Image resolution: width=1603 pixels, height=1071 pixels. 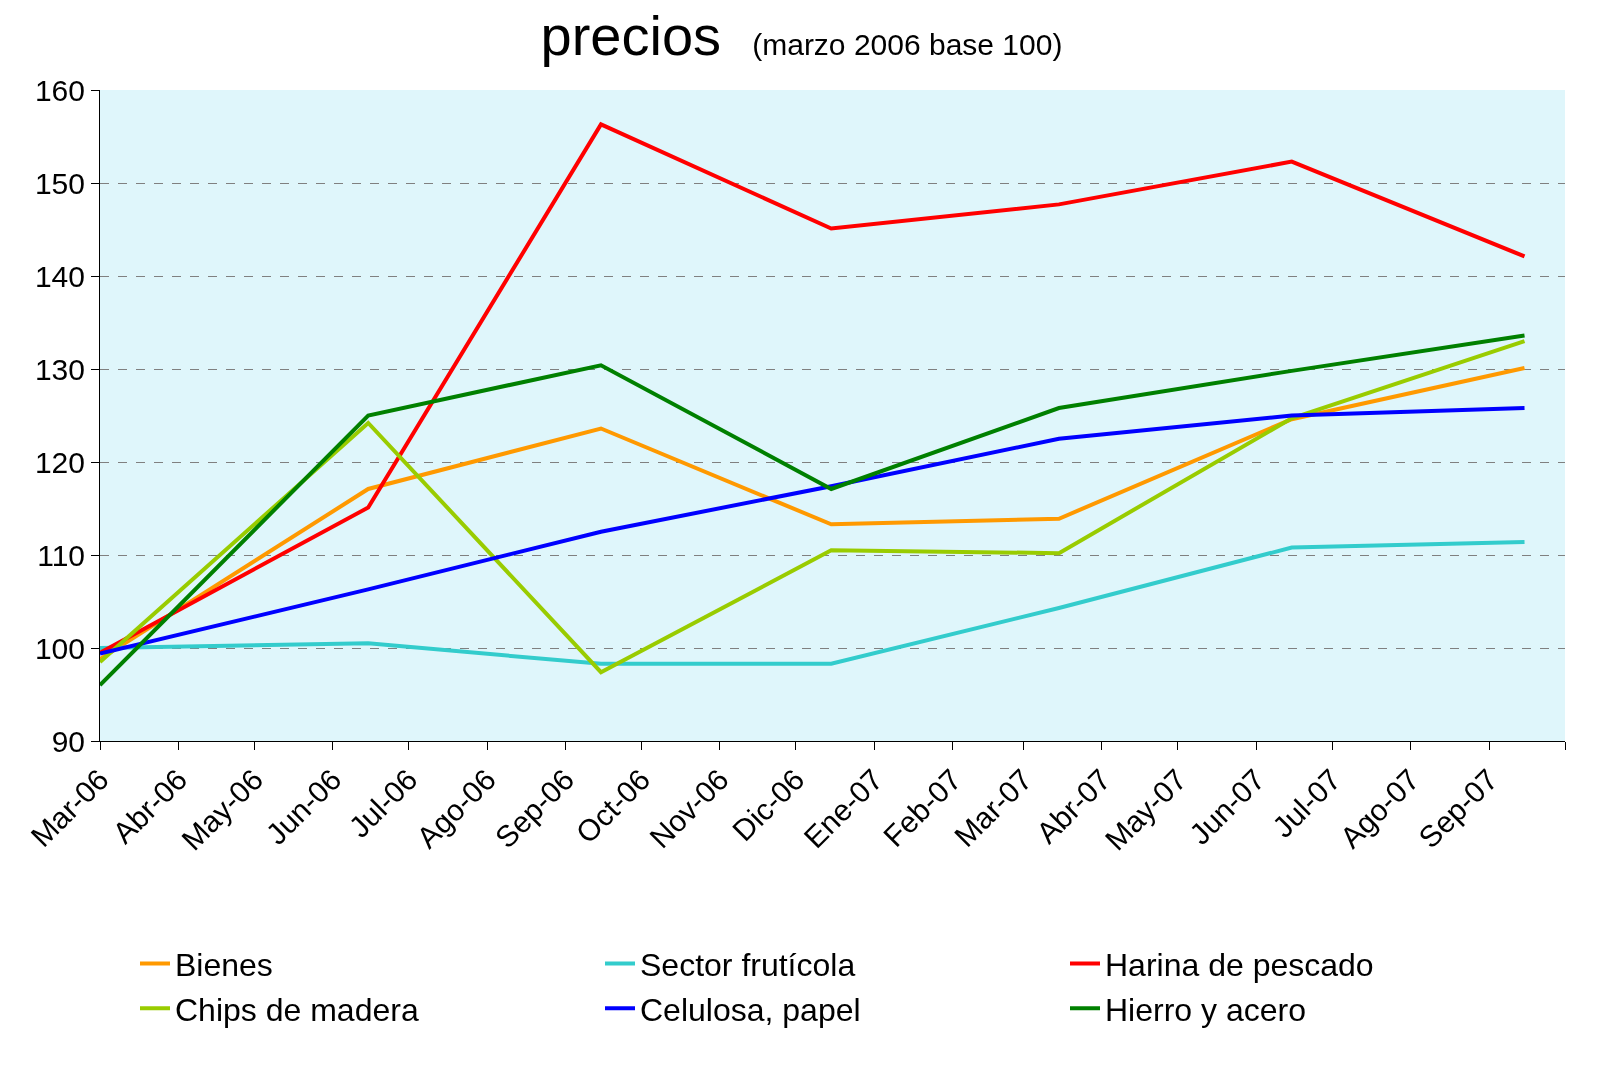 What do you see at coordinates (1205, 1009) in the screenshot?
I see `legend-label: Hierro y acero` at bounding box center [1205, 1009].